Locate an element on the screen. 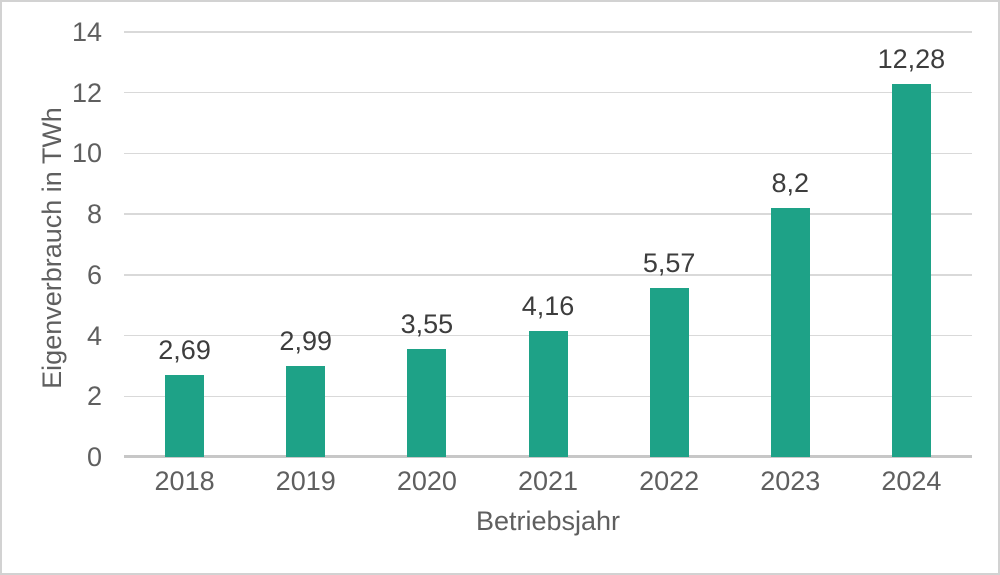 This screenshot has height=575, width=1000. x-axis-tick-label-2021: 2021 is located at coordinates (548, 481).